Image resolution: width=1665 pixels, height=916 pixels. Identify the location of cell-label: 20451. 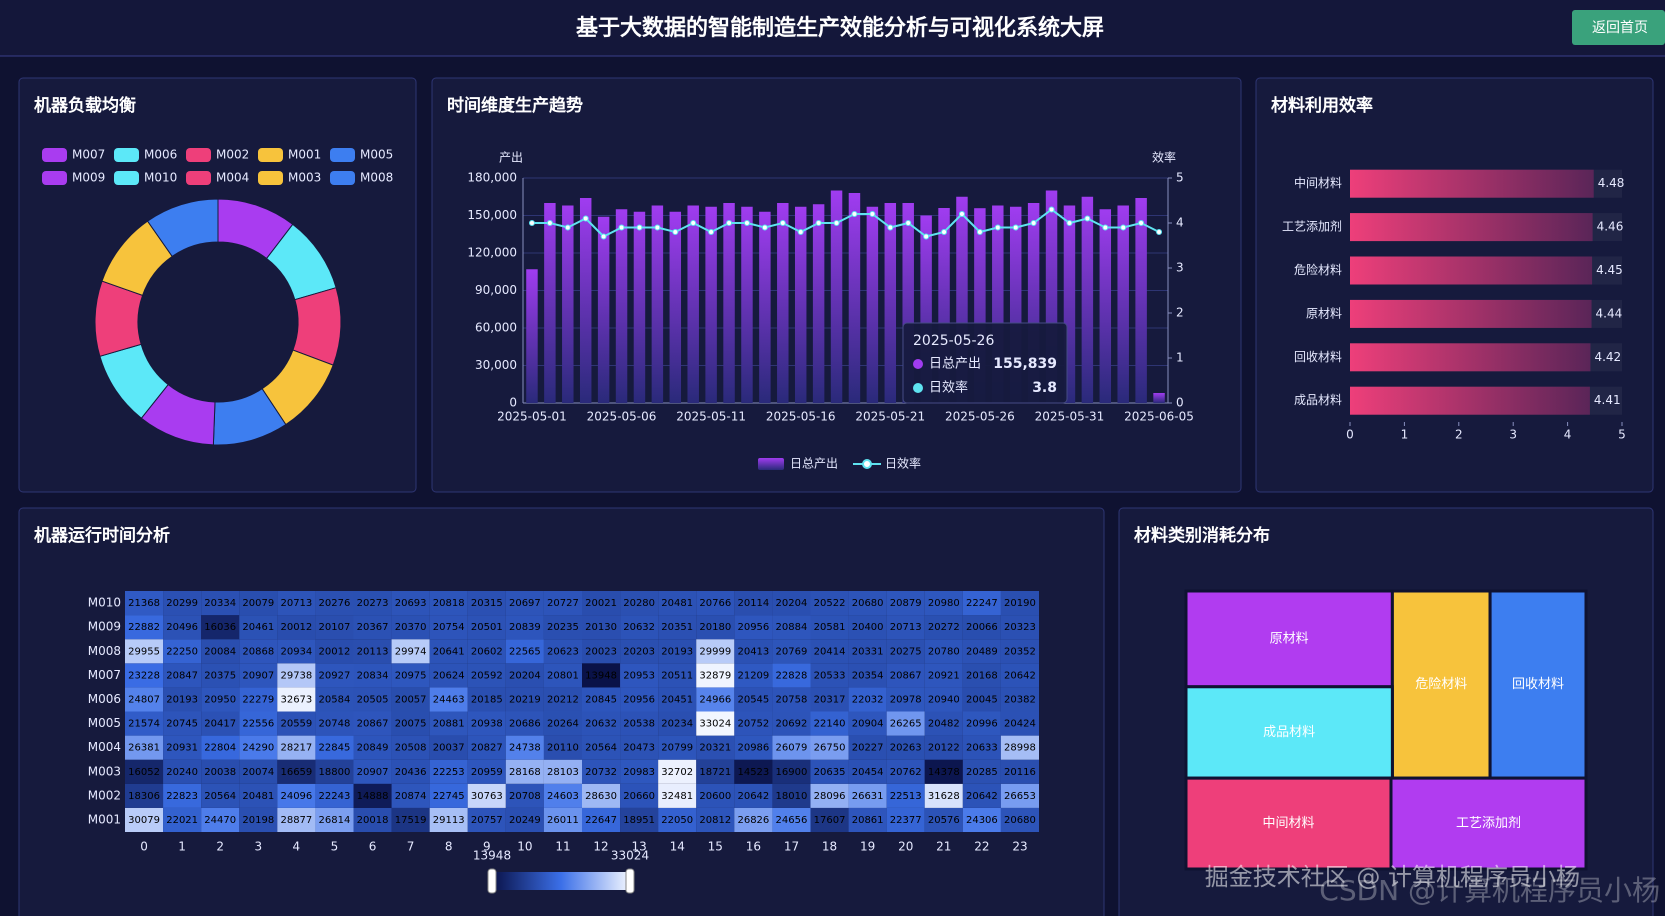
(677, 699).